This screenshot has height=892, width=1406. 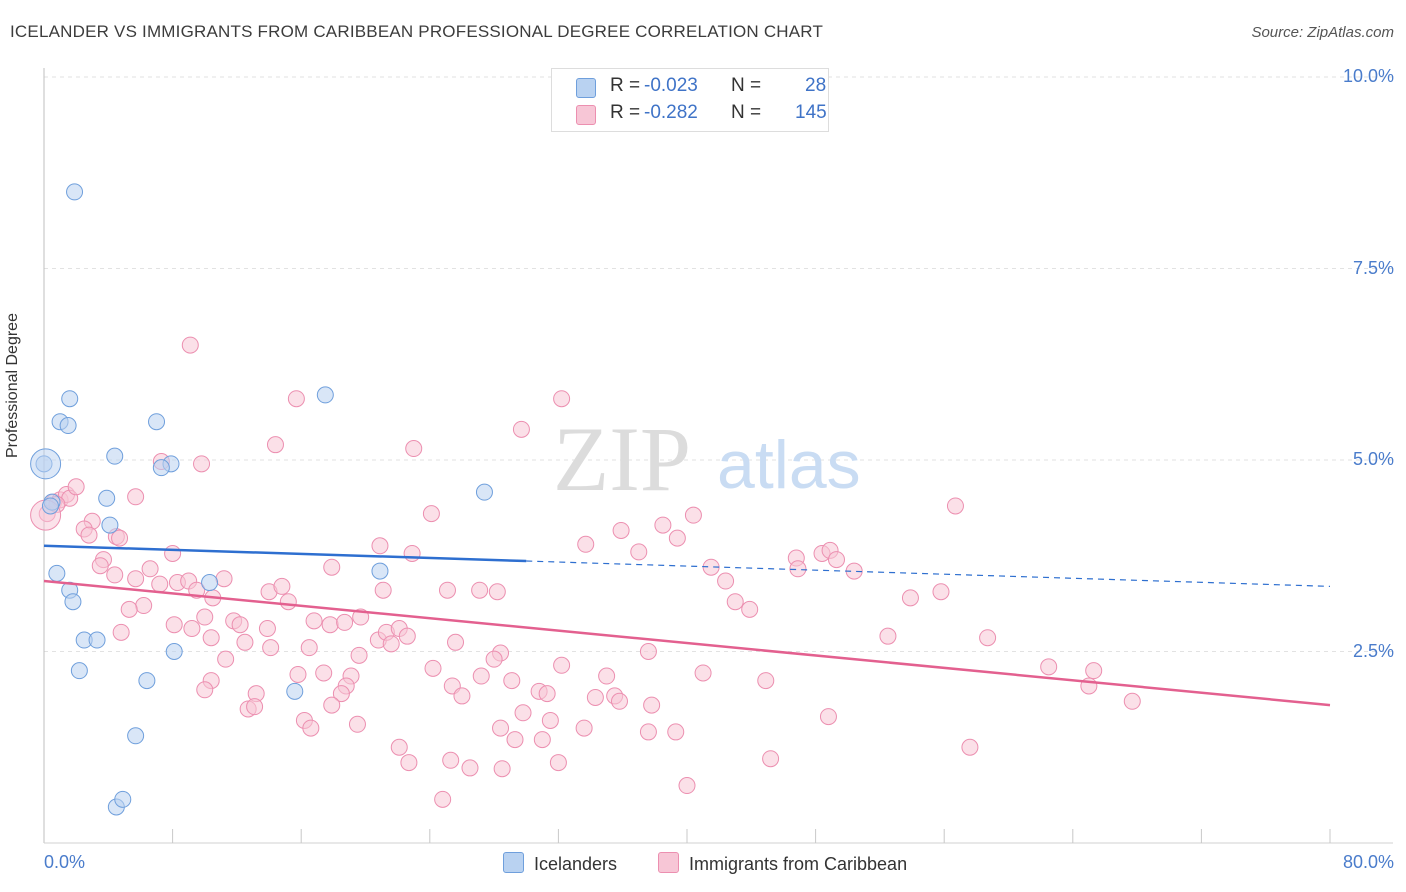 What do you see at coordinates (586, 115) in the screenshot?
I see `legend-swatch-pink` at bounding box center [586, 115].